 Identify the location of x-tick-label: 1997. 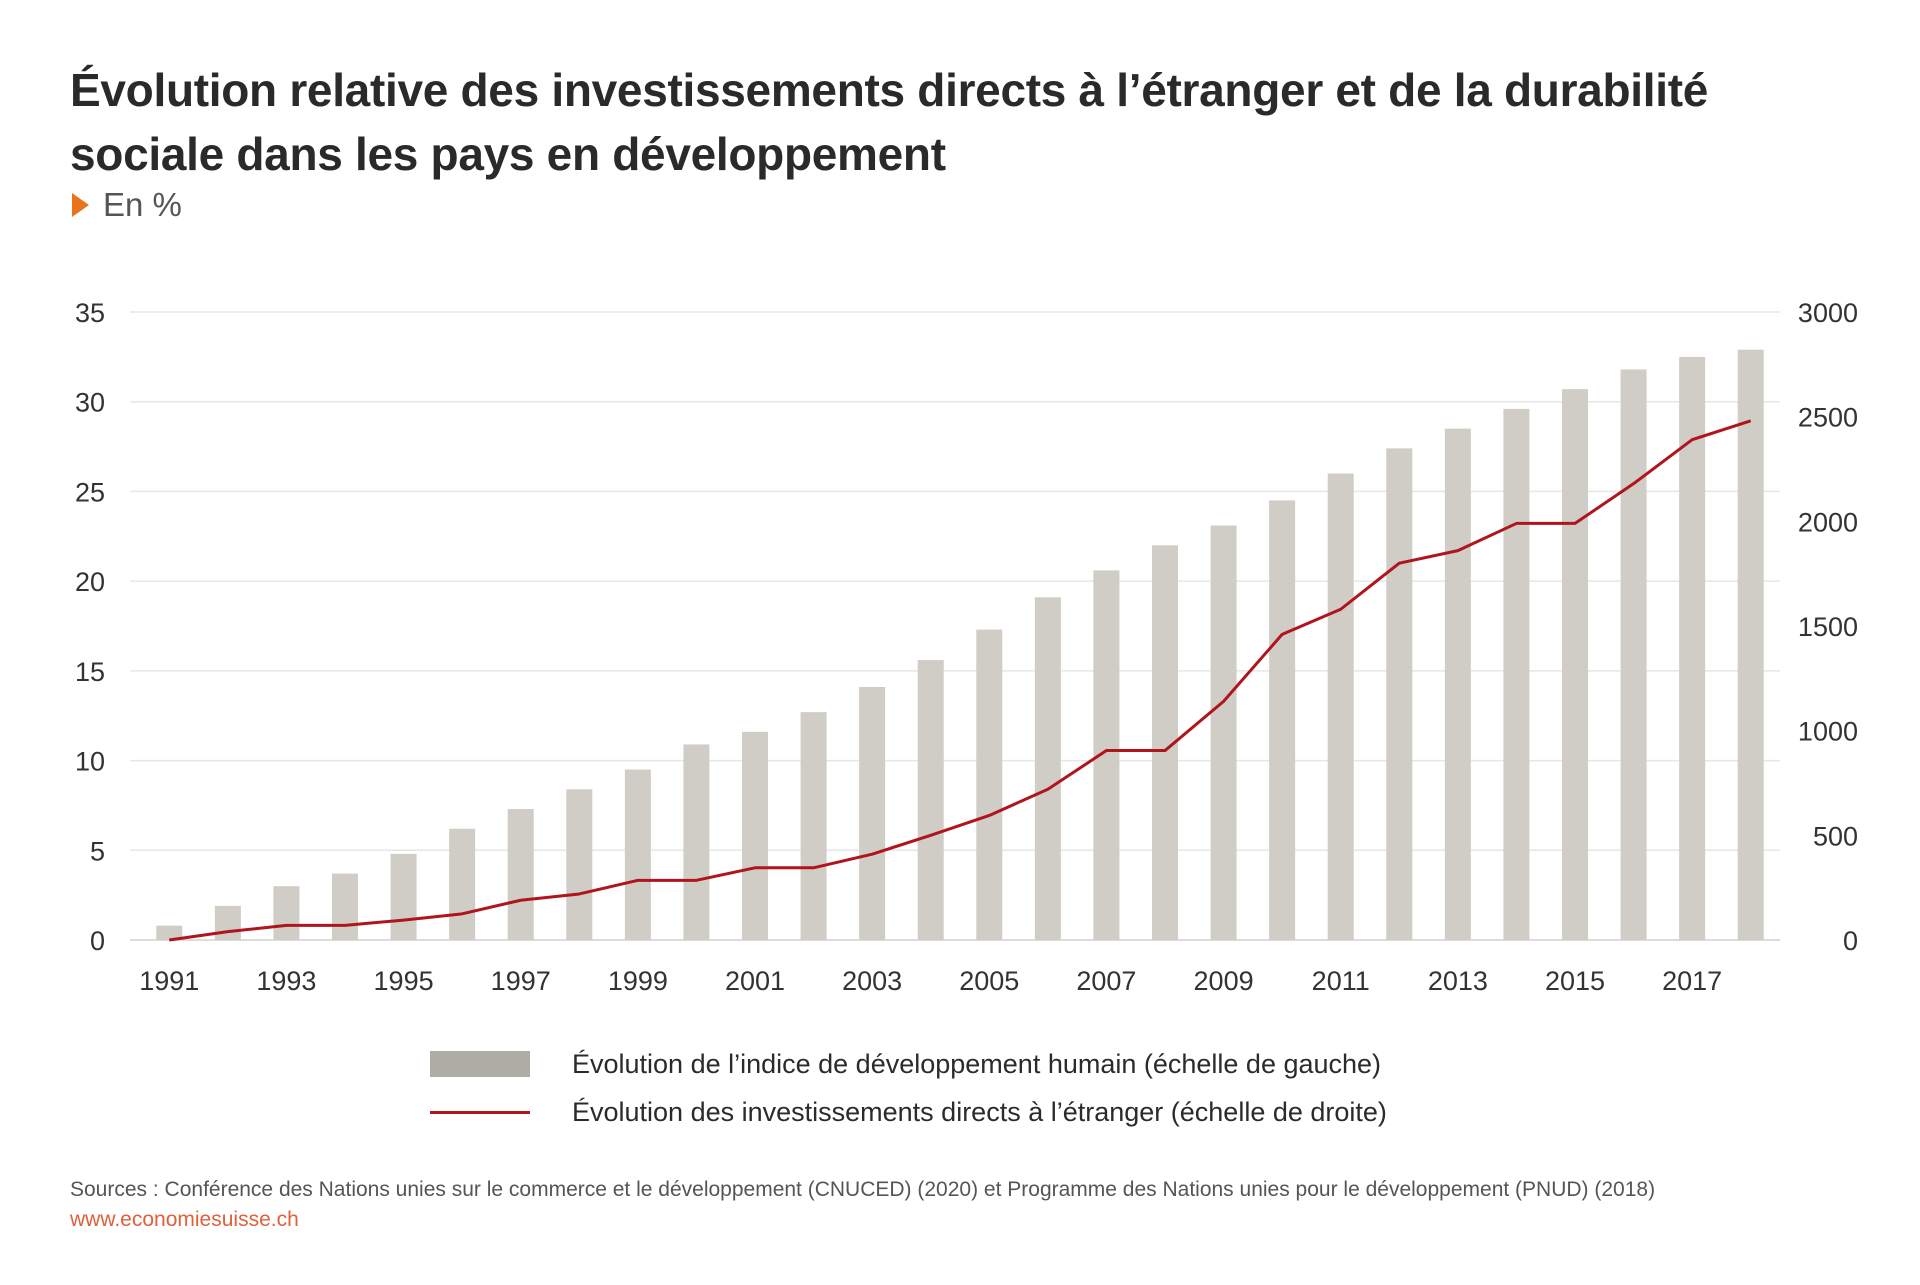
(521, 981).